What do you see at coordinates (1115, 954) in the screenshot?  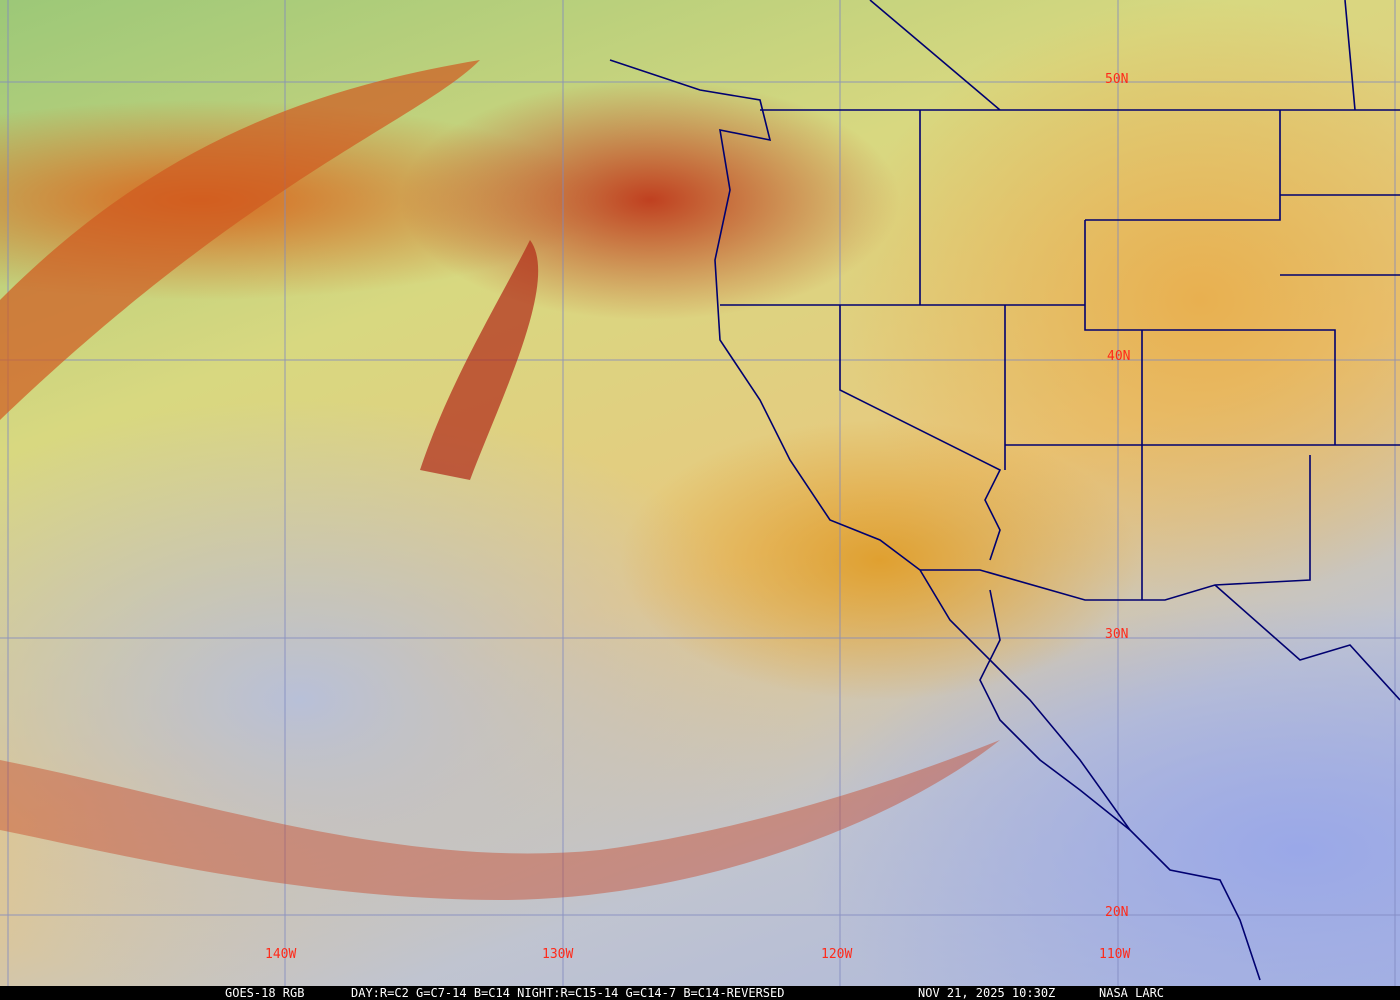 I see `longitude-label: 110W` at bounding box center [1115, 954].